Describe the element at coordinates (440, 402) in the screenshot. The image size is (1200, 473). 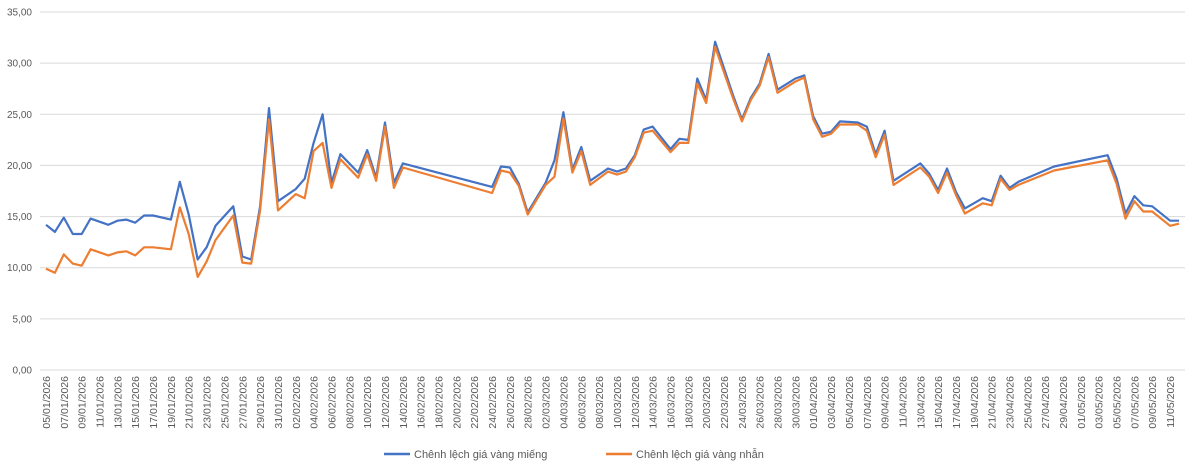
I see `x-tick-label: 18/02/2026` at that location.